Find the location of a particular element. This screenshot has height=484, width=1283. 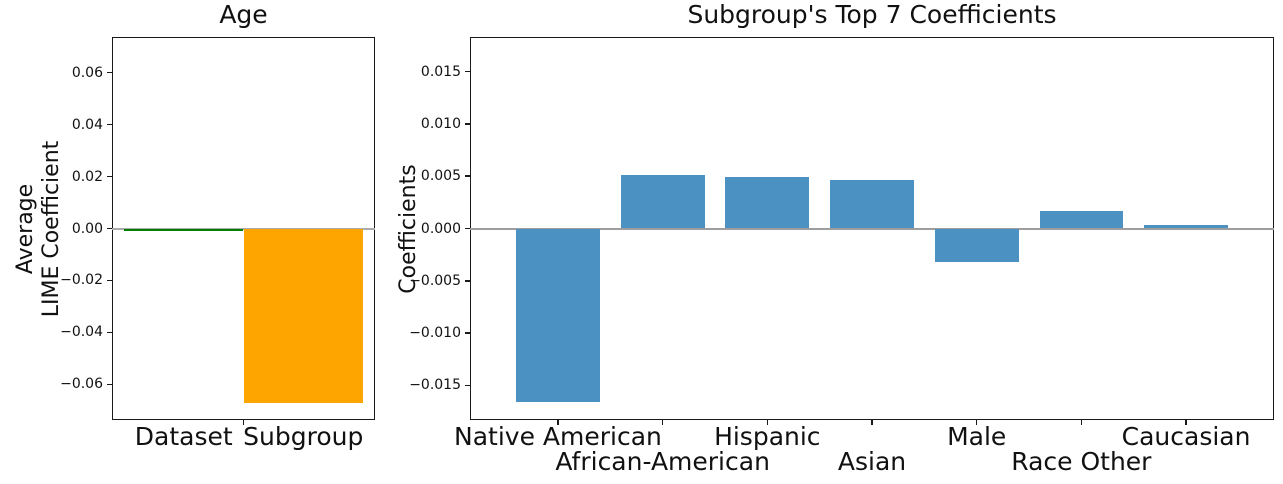

bar-native-american is located at coordinates (558, 315).